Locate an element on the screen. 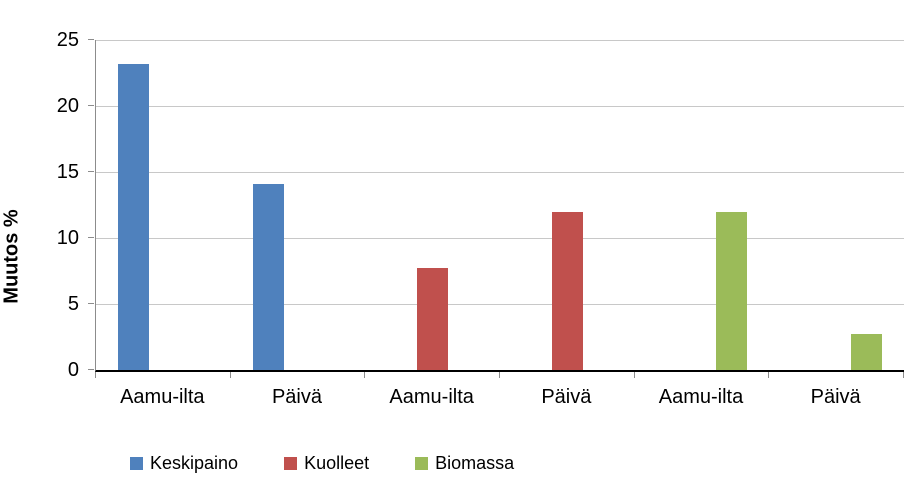 This screenshot has height=495, width=921. legend-label: Keskipaino is located at coordinates (194, 463).